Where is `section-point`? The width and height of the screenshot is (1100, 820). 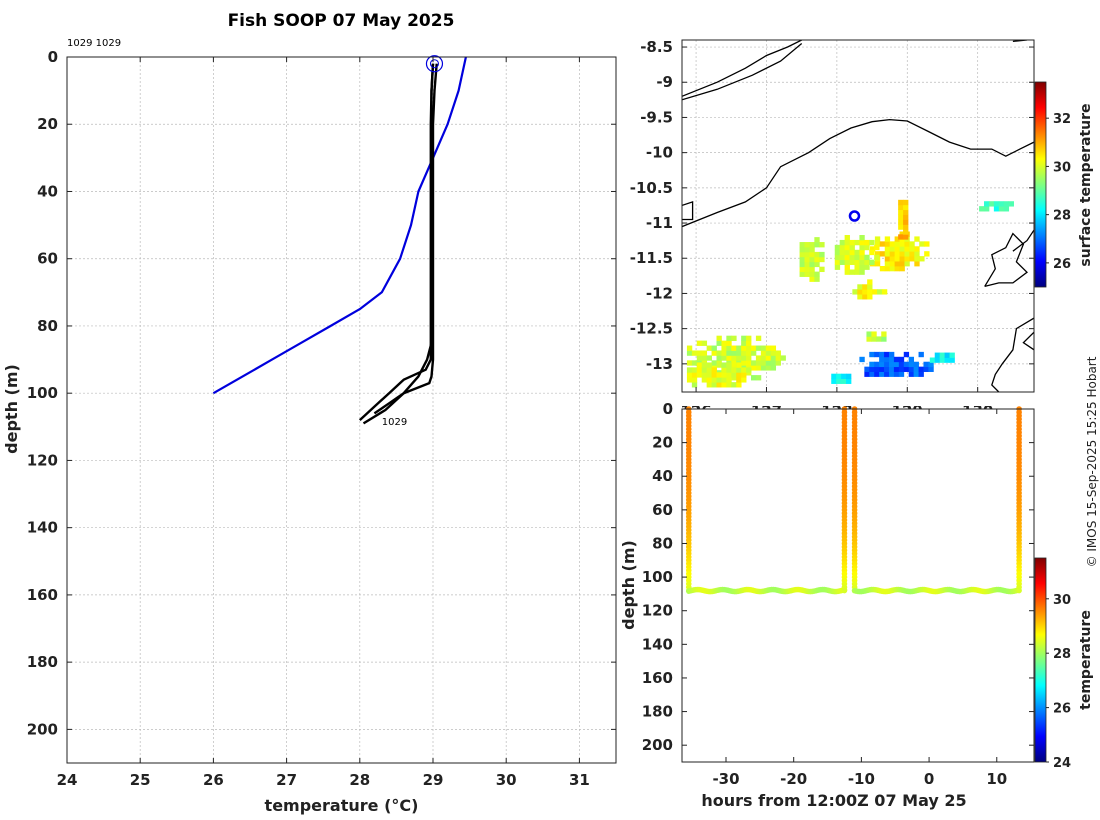 section-point is located at coordinates (844, 590).